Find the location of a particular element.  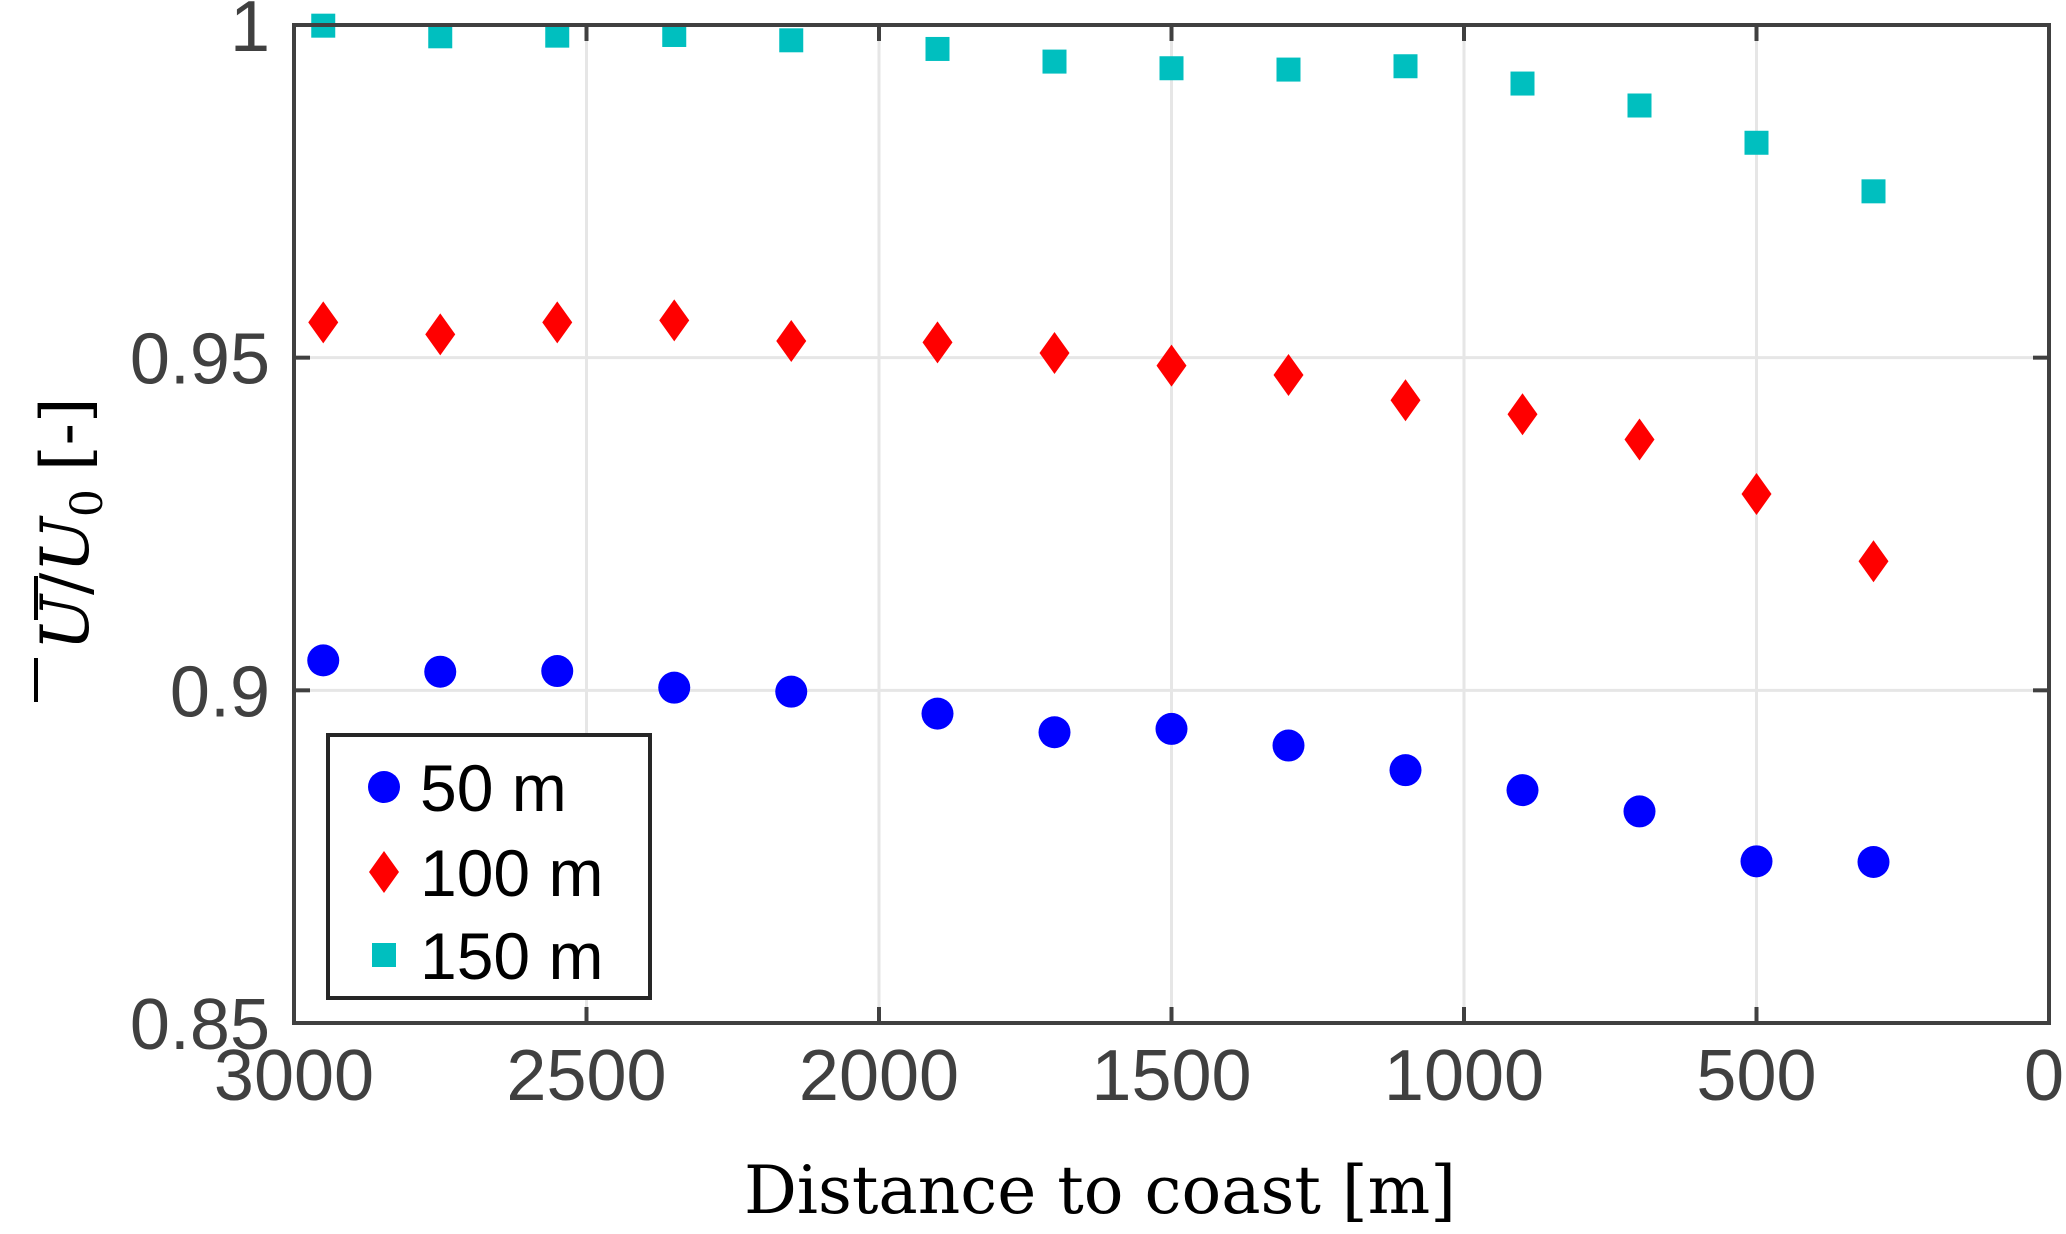

y-axis-title: U/U0[-] is located at coordinates (70, 549).